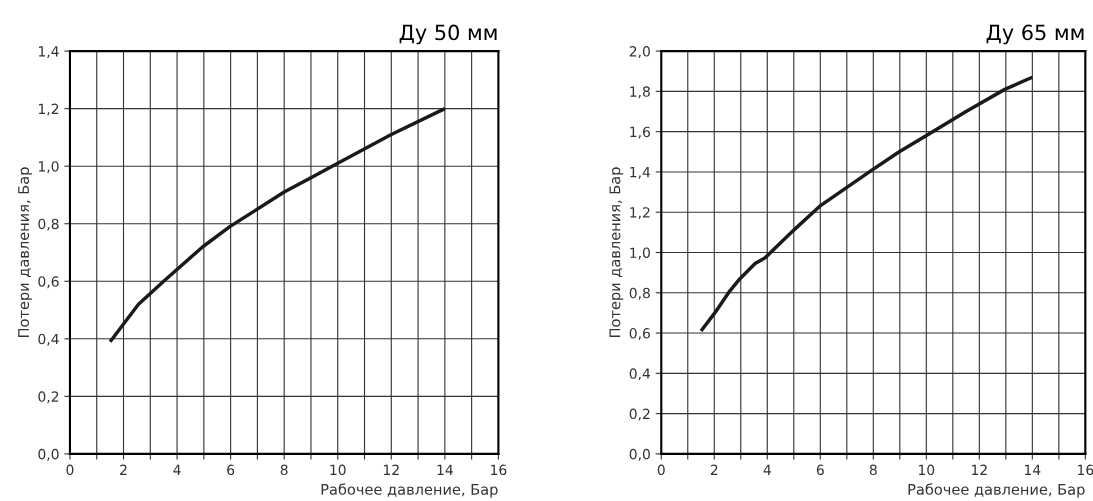 Image resolution: width=1093 pixels, height=501 pixels. I want to click on chart-title: Ду 50 мм, so click(448, 34).